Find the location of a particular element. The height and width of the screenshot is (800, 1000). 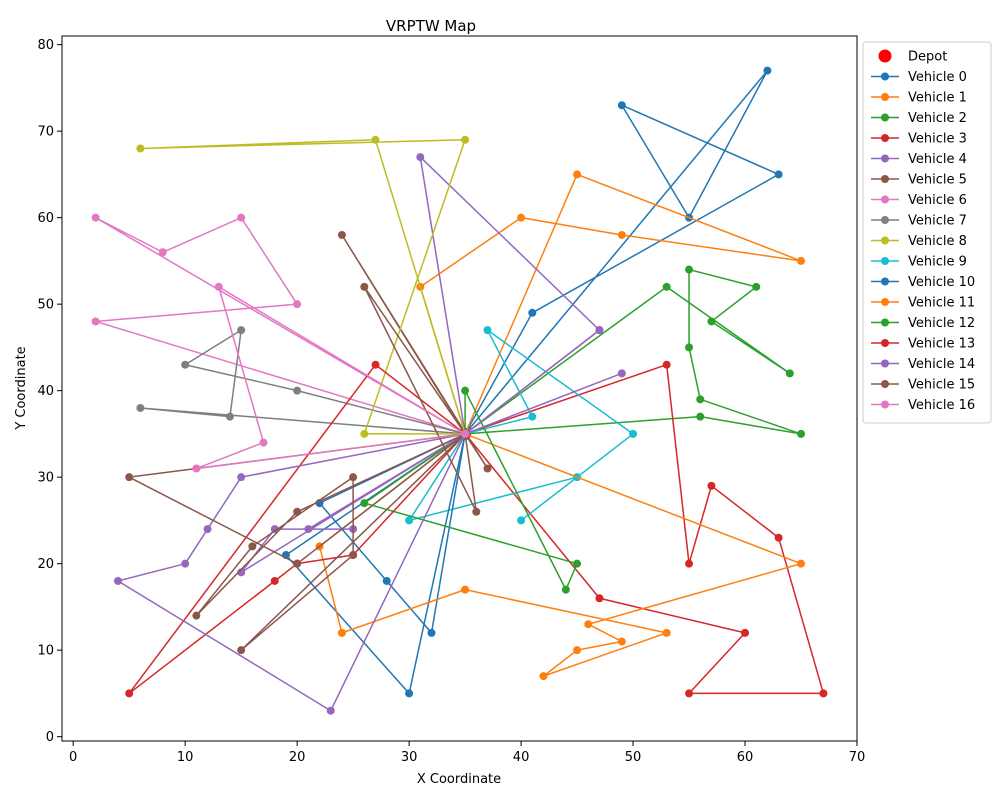

legend-label: Vehicle 5 is located at coordinates (937, 180).